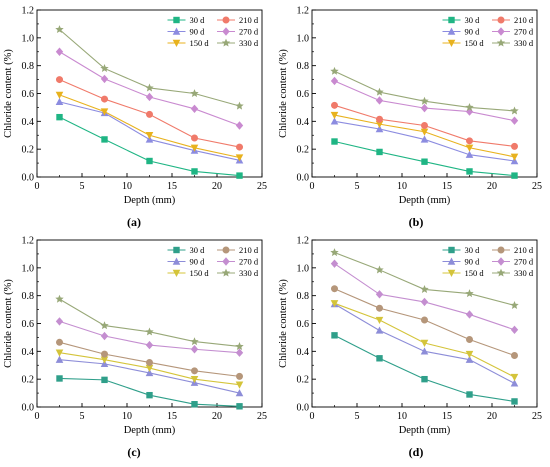  What do you see at coordinates (357, 186) in the screenshot?
I see `x-tick-label: 5` at bounding box center [357, 186].